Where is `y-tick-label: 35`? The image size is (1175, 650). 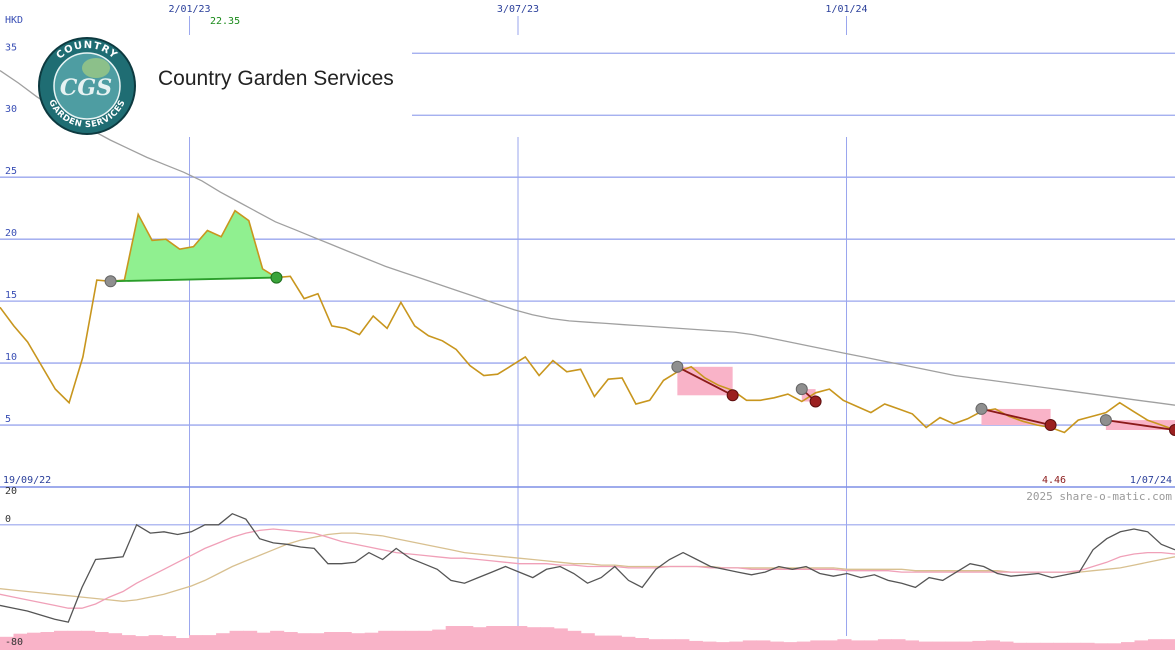 y-tick-label: 35 is located at coordinates (11, 47).